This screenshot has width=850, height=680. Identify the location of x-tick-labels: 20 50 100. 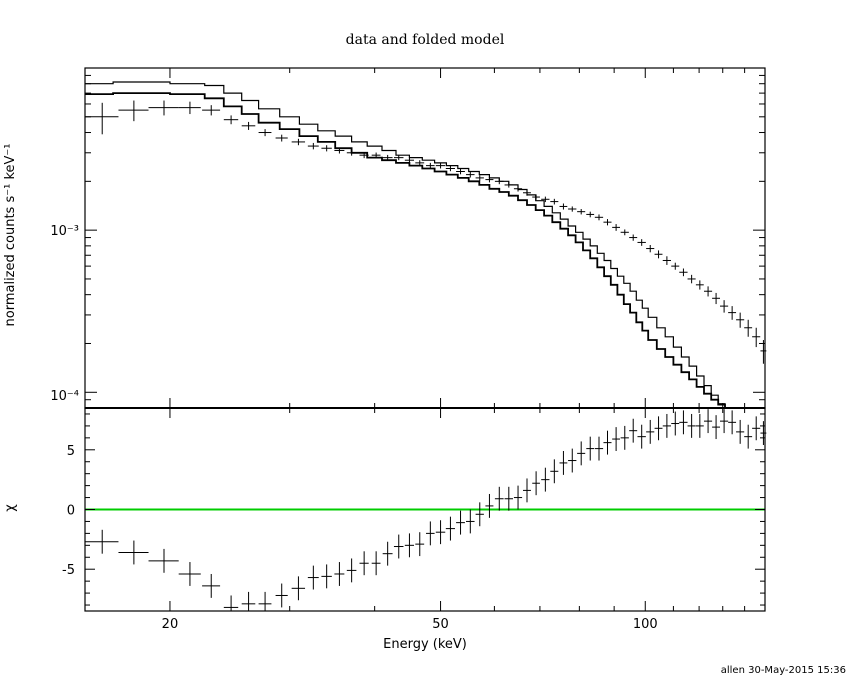
(410, 624).